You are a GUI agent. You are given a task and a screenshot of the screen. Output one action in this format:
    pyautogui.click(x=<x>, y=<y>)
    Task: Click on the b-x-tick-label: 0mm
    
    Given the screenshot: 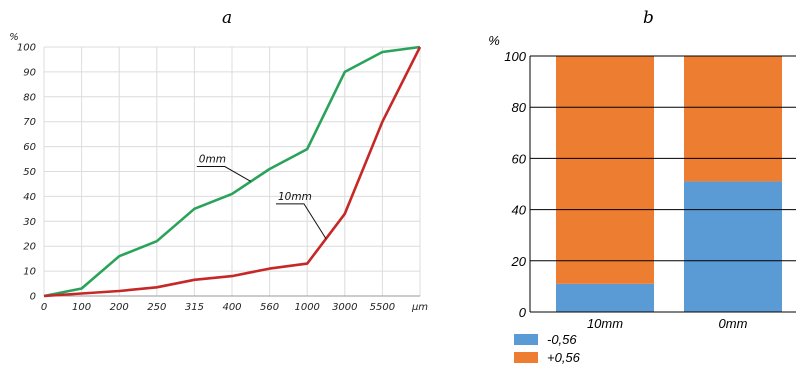 What is the action you would take?
    pyautogui.click(x=733, y=323)
    